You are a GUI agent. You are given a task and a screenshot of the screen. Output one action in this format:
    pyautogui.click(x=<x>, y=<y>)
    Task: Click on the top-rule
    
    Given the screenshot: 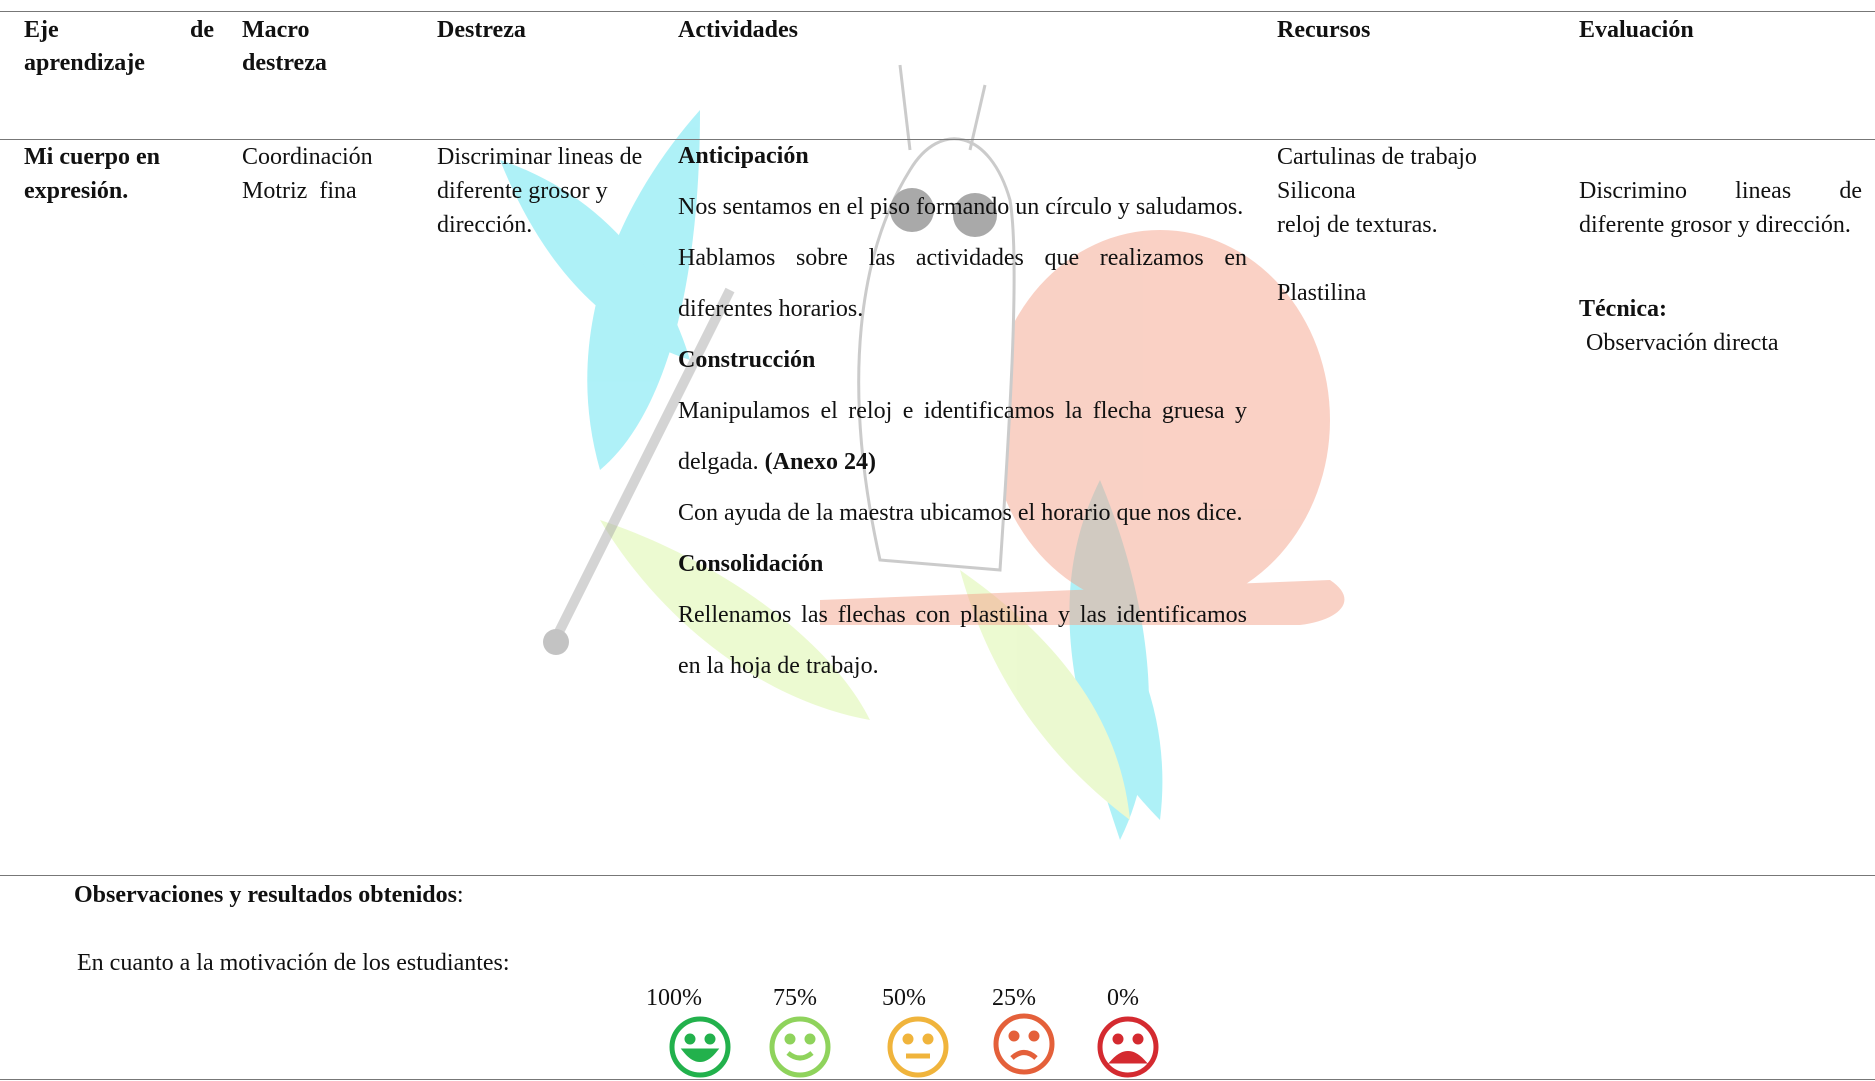 What is the action you would take?
    pyautogui.click(x=937, y=11)
    